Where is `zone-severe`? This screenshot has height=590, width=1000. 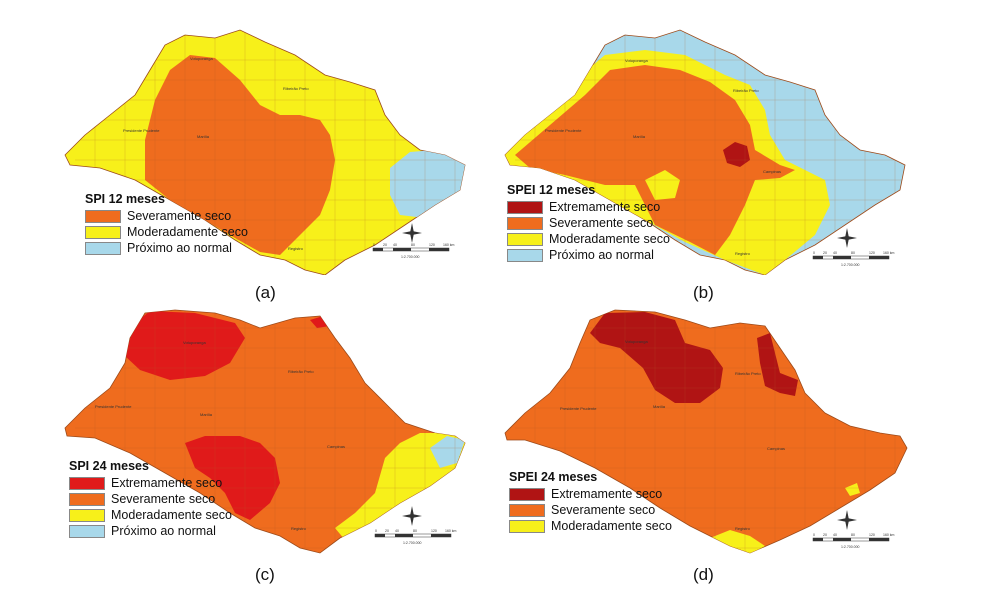
zone-severe is located at coordinates (240, 155).